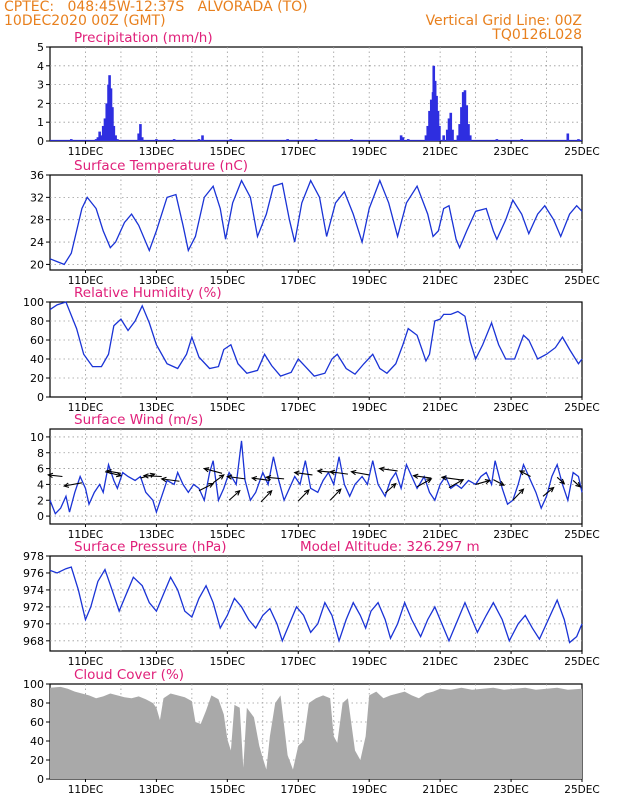 The image size is (618, 800). I want to click on precip-ytick-label: 4, so click(40, 66).